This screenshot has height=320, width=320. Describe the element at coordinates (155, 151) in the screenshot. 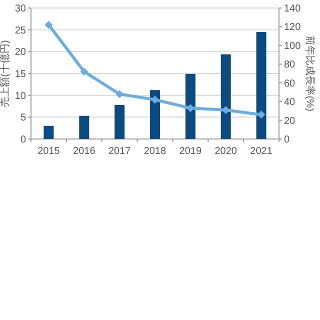

I see `x-tick-label: 2018` at that location.